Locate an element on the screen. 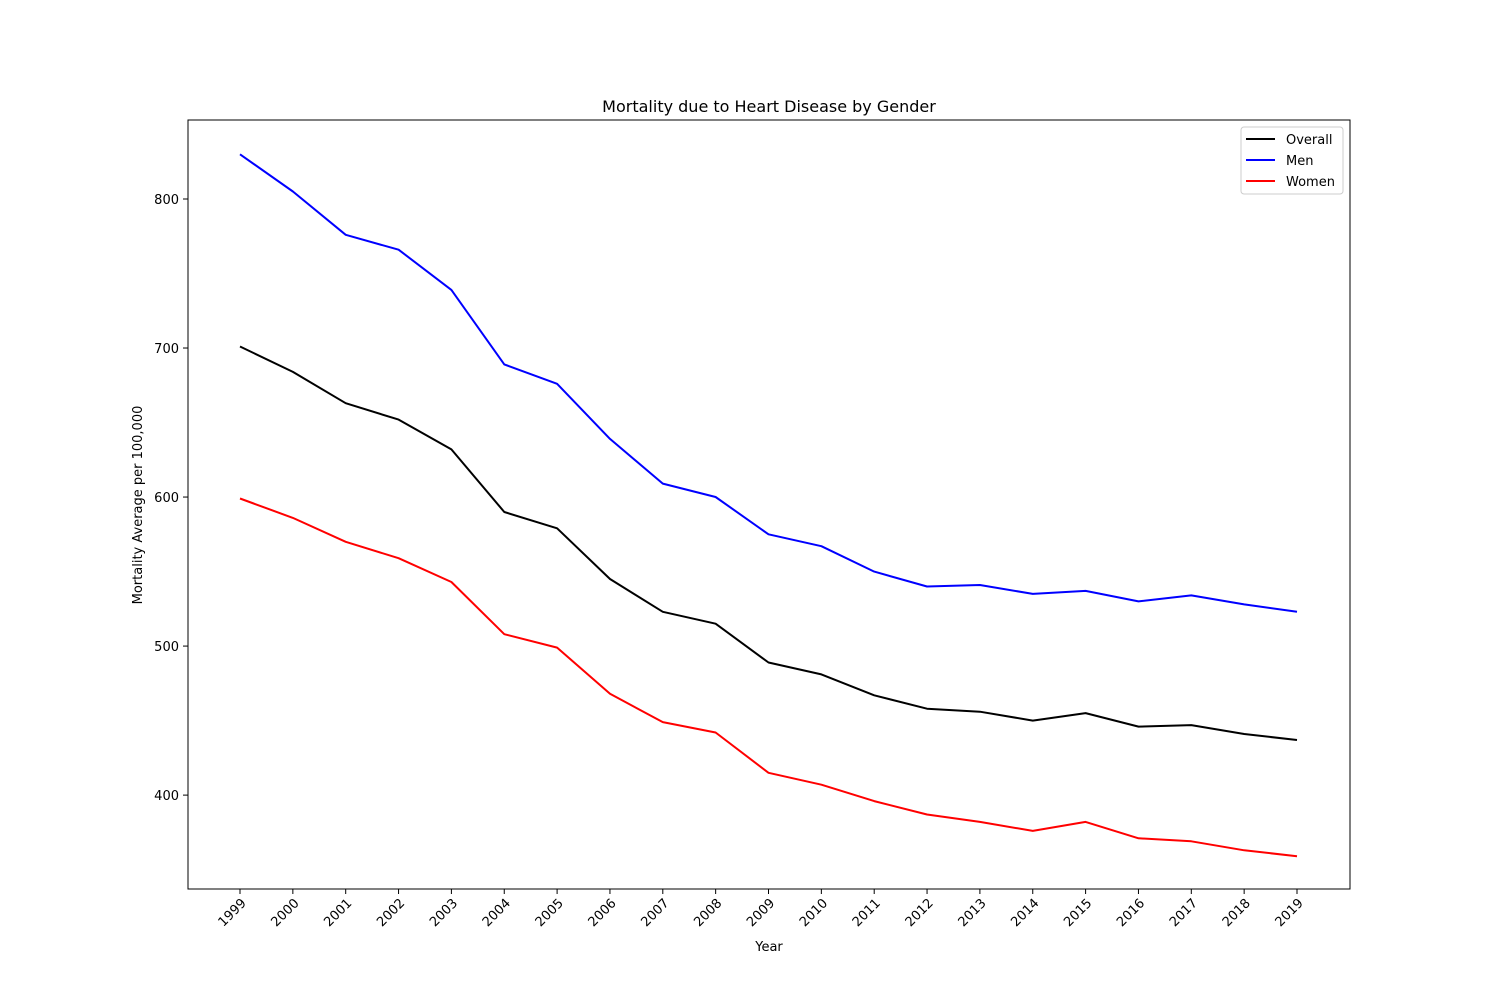 The width and height of the screenshot is (1500, 1000). x-tick-label: 2015 is located at coordinates (1078, 913).